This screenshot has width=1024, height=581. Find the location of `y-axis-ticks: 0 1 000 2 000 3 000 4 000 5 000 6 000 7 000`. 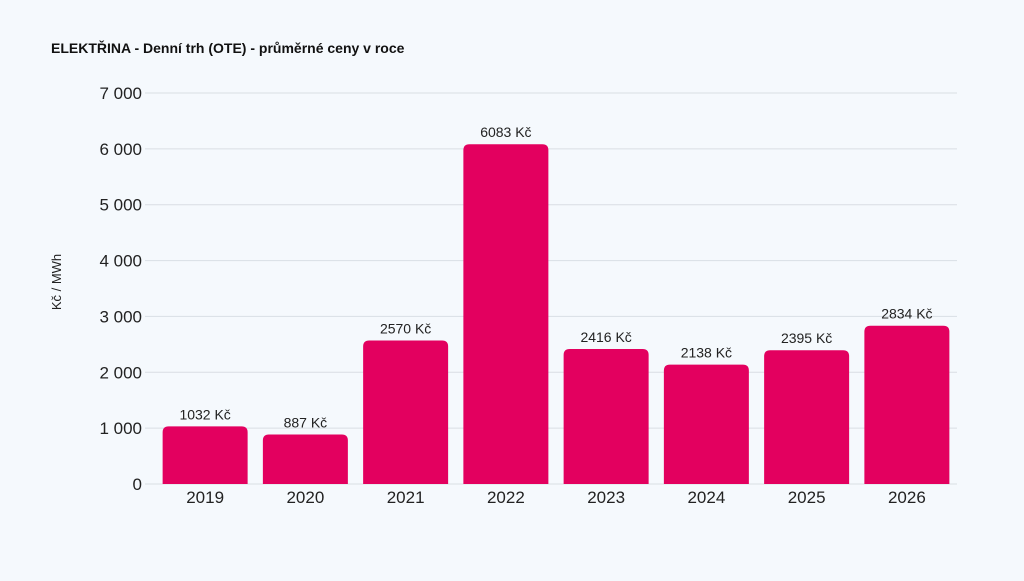

y-axis-ticks: 0 1 000 2 000 3 000 4 000 5 000 6 000 7 000 is located at coordinates (120, 289).